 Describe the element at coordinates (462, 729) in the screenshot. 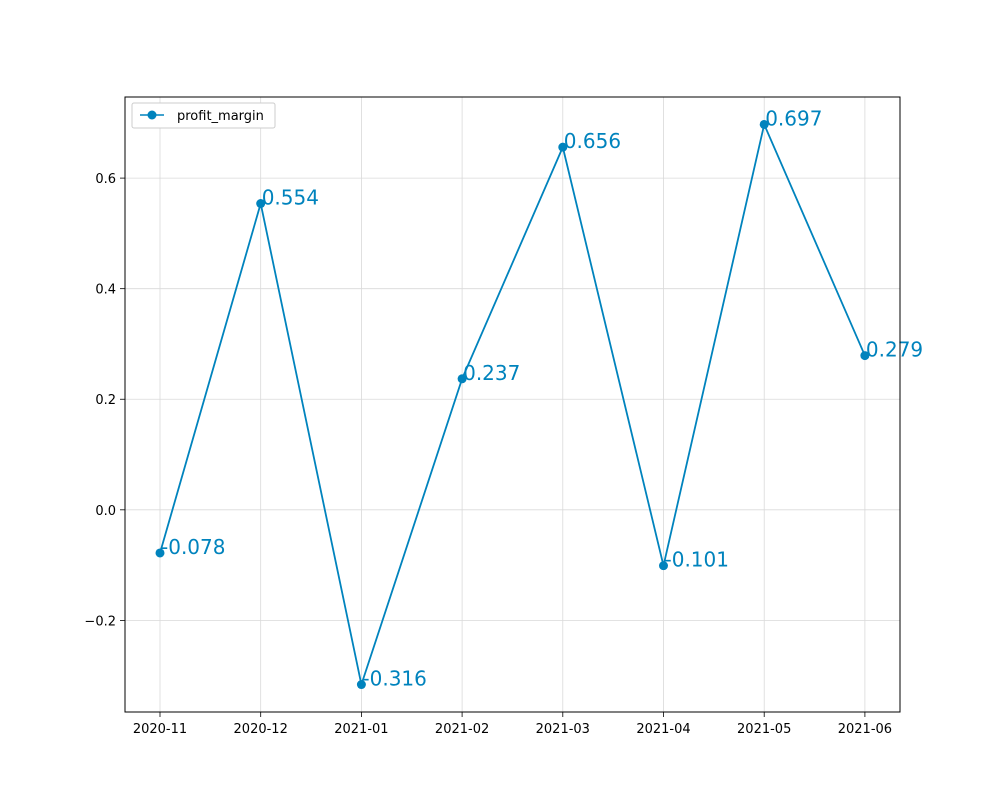

I see `x-tick-label: 2021-02` at that location.